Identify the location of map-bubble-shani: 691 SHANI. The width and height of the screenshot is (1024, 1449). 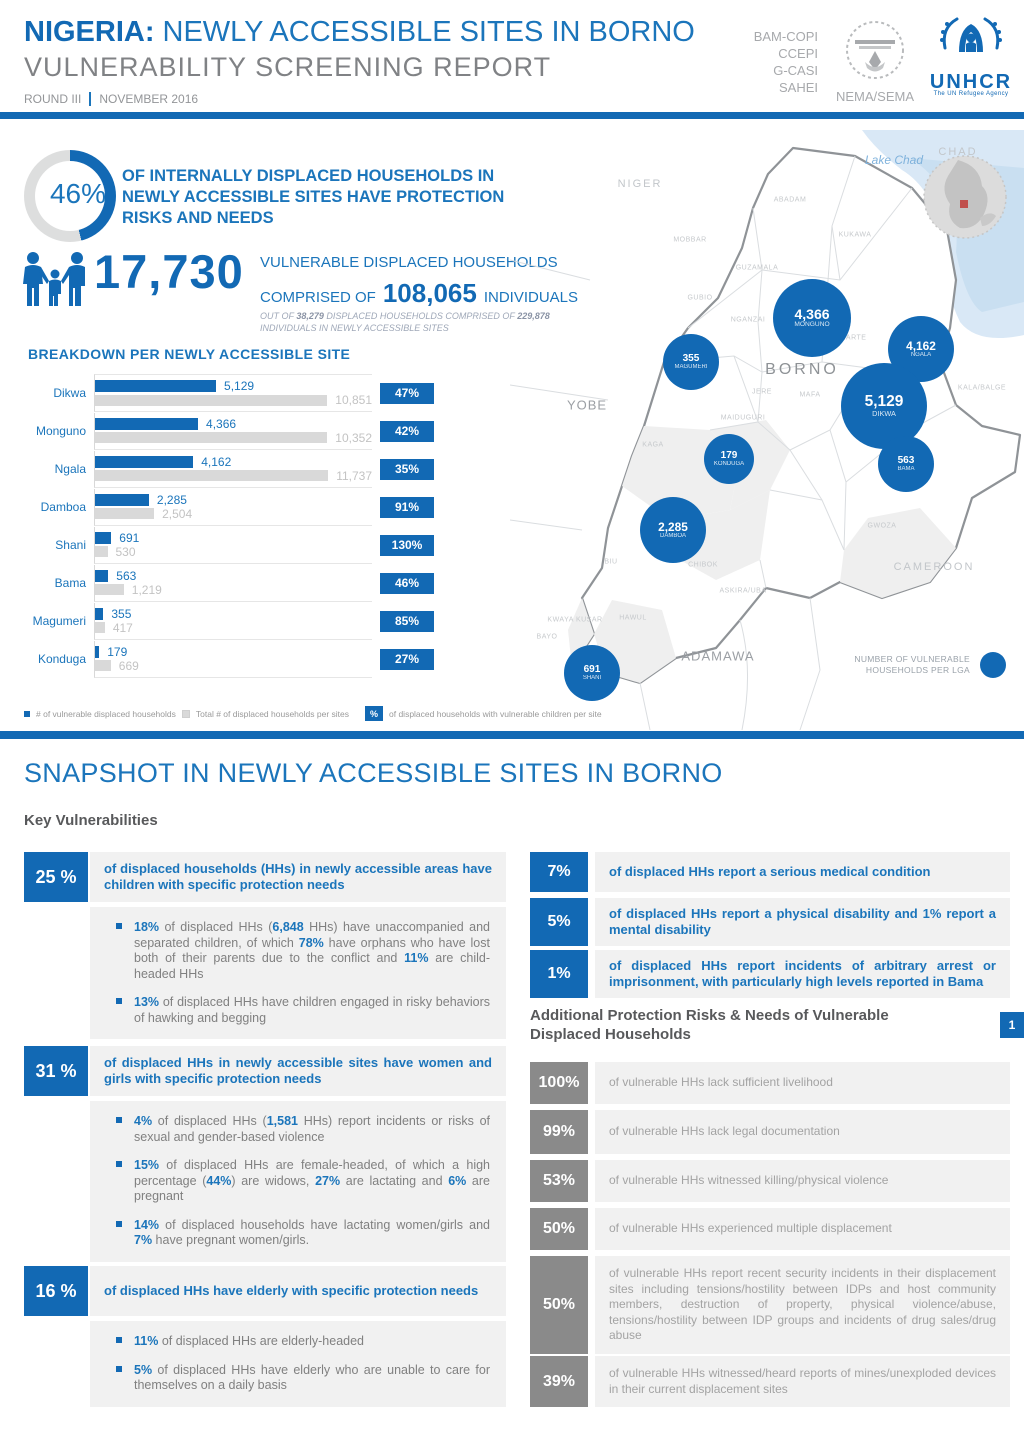
(592, 673).